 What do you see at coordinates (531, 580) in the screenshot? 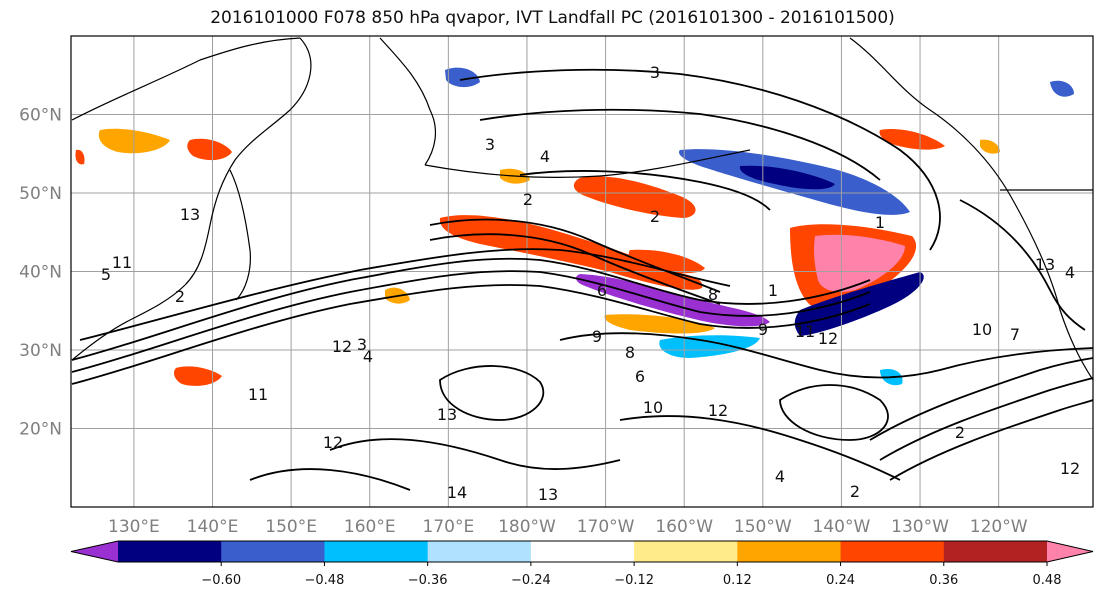
I see `colorbar-tick-label: −0.24` at bounding box center [531, 580].